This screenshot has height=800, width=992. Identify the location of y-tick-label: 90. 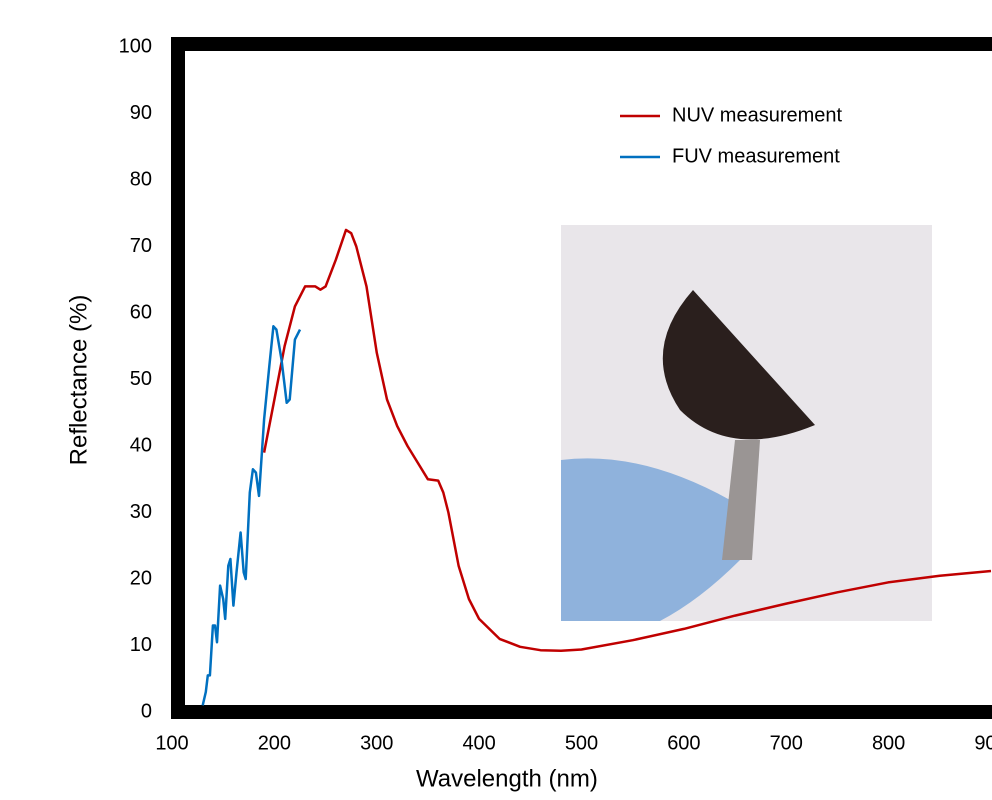
(141, 113).